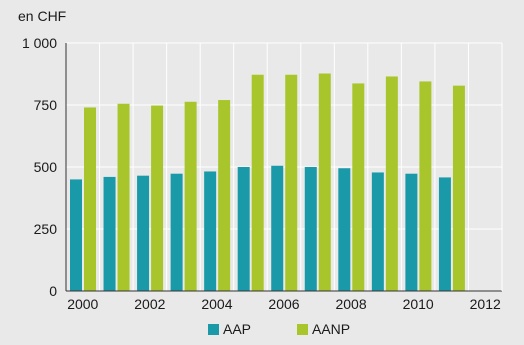 The width and height of the screenshot is (524, 345). I want to click on bar-aanp-2008, so click(358, 187).